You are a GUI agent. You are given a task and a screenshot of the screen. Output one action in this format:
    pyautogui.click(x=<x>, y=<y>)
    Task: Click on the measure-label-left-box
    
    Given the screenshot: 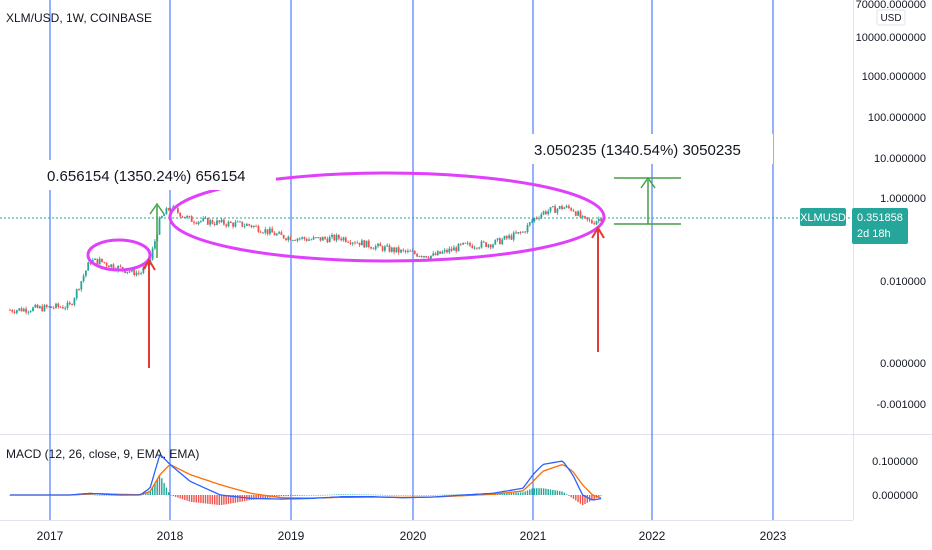 What is the action you would take?
    pyautogui.click(x=158, y=175)
    